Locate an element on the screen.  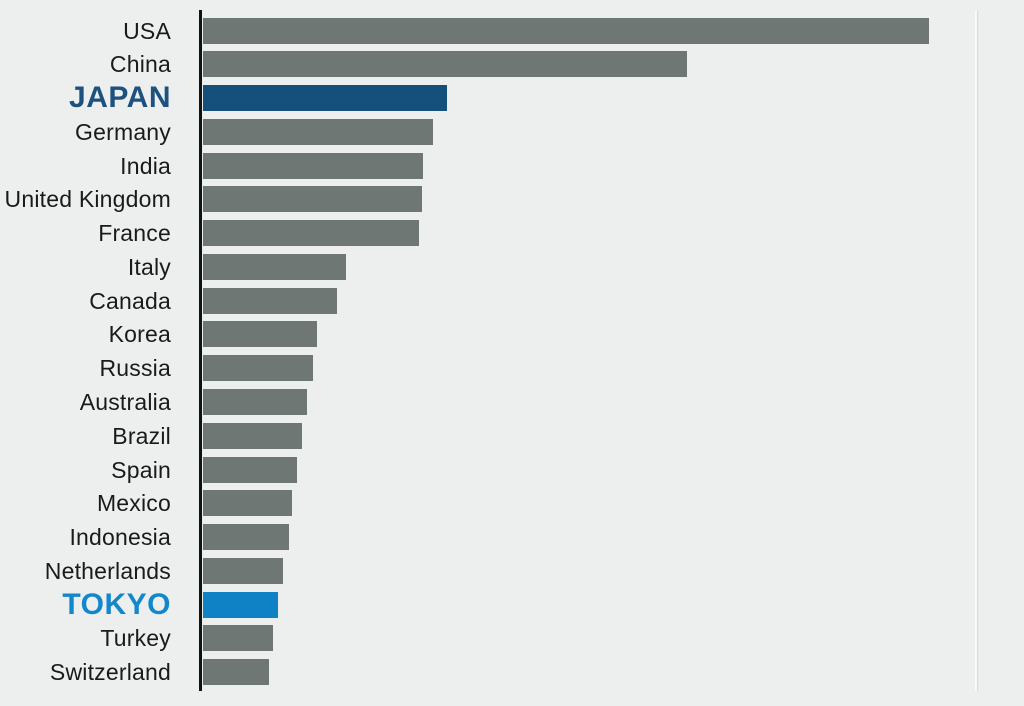
row-label-australia: Australia is located at coordinates (125, 401).